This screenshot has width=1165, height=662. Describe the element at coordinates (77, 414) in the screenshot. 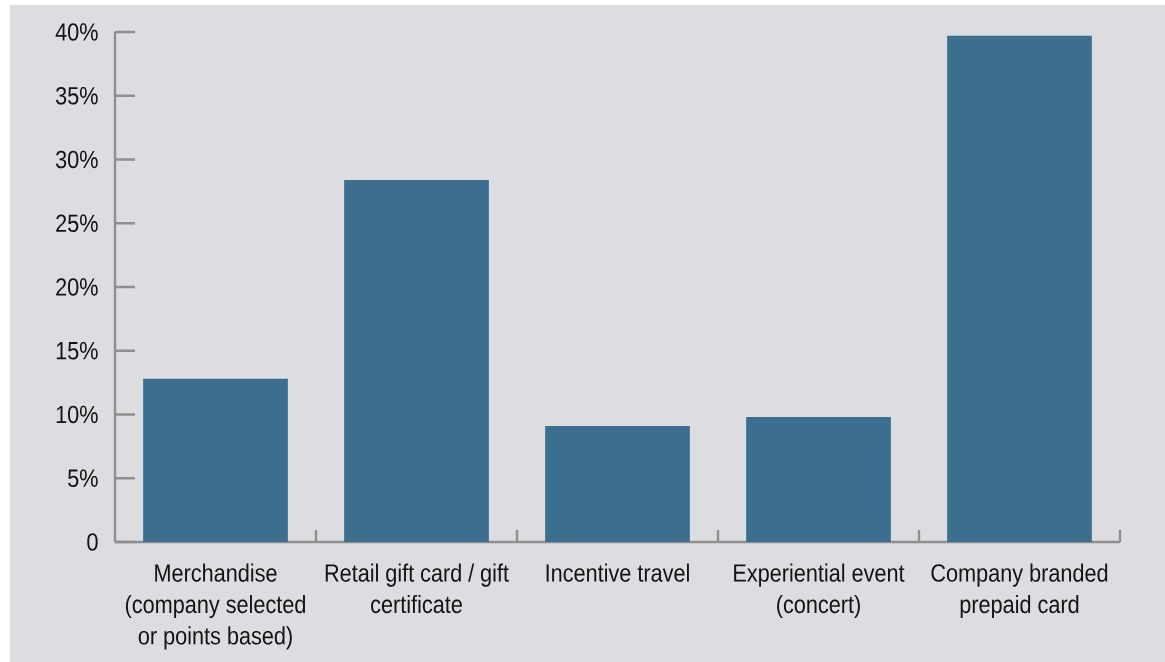

I see `y-tick-label: 10%` at that location.